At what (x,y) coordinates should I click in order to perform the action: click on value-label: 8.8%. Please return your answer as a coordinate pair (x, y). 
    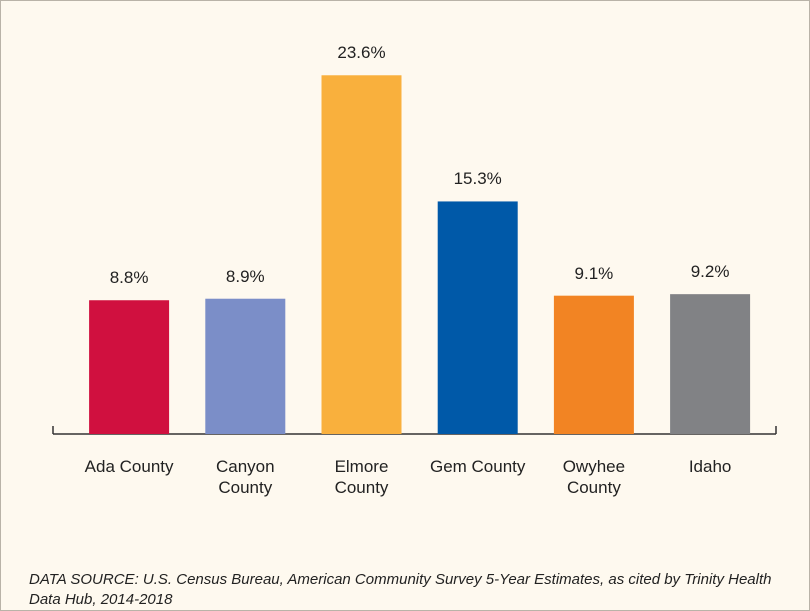
    Looking at the image, I should click on (129, 278).